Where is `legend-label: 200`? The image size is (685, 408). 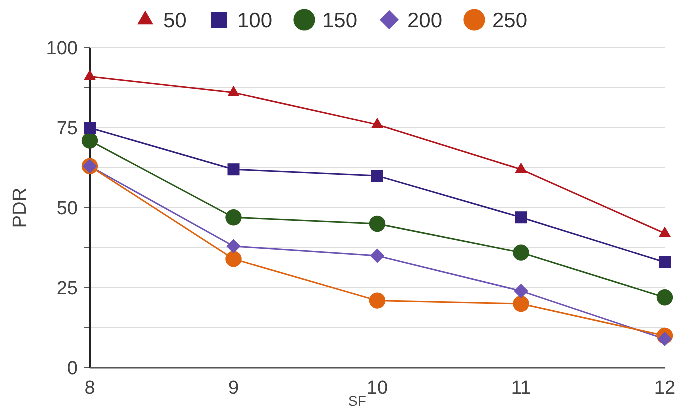
legend-label: 200 is located at coordinates (425, 20).